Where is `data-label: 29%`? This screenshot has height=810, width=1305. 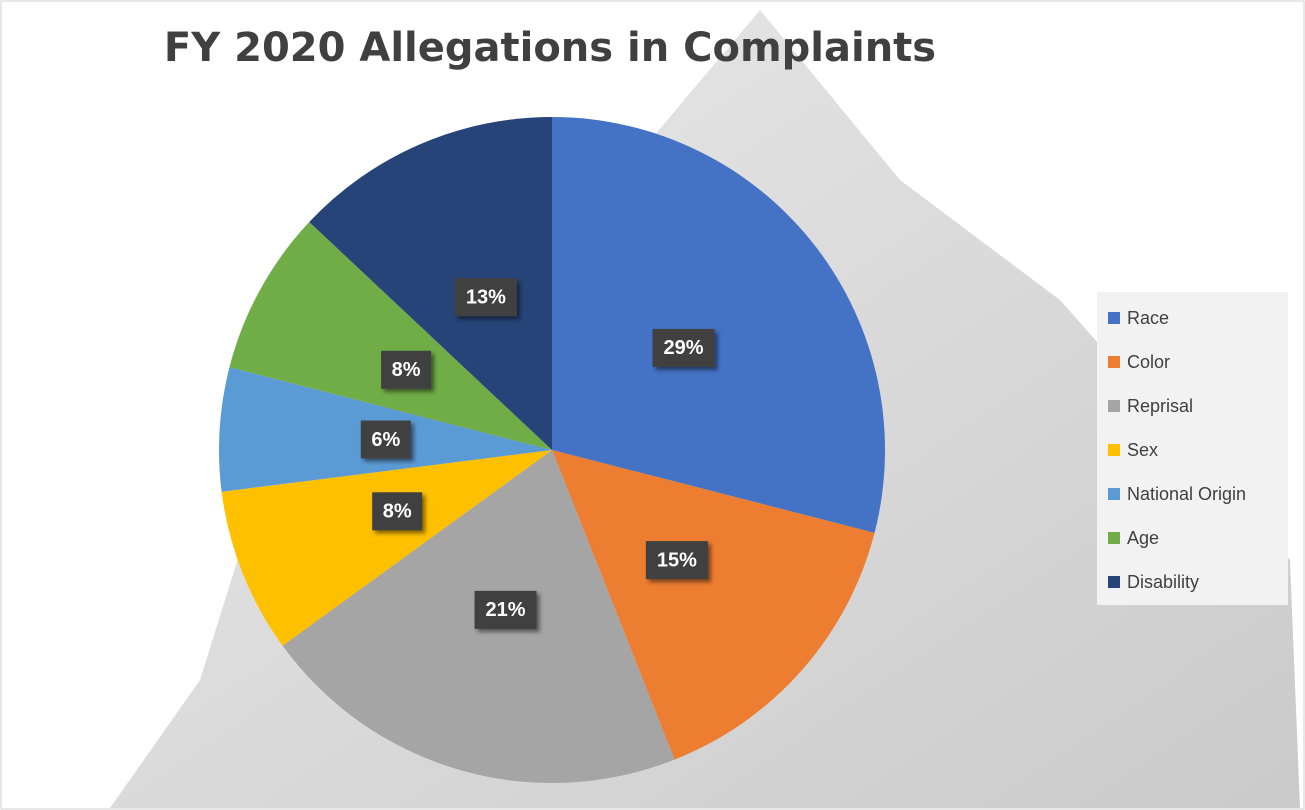 data-label: 29% is located at coordinates (684, 348).